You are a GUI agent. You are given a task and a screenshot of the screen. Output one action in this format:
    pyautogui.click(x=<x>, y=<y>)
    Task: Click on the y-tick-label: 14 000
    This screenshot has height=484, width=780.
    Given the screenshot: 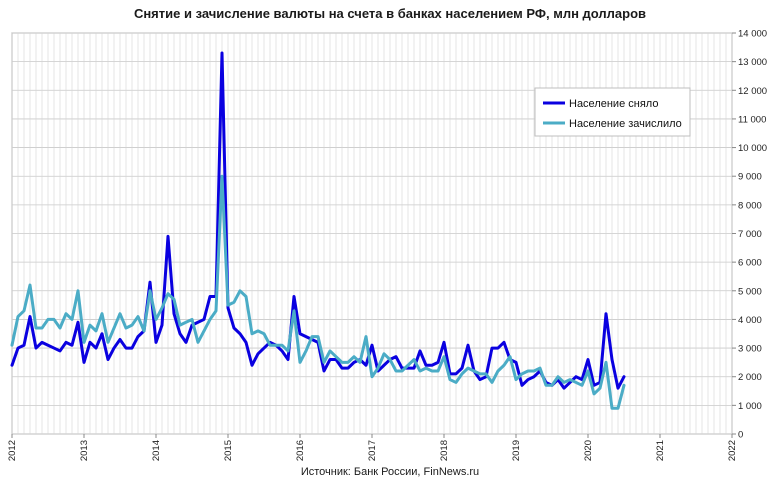 What is the action you would take?
    pyautogui.click(x=752, y=34)
    